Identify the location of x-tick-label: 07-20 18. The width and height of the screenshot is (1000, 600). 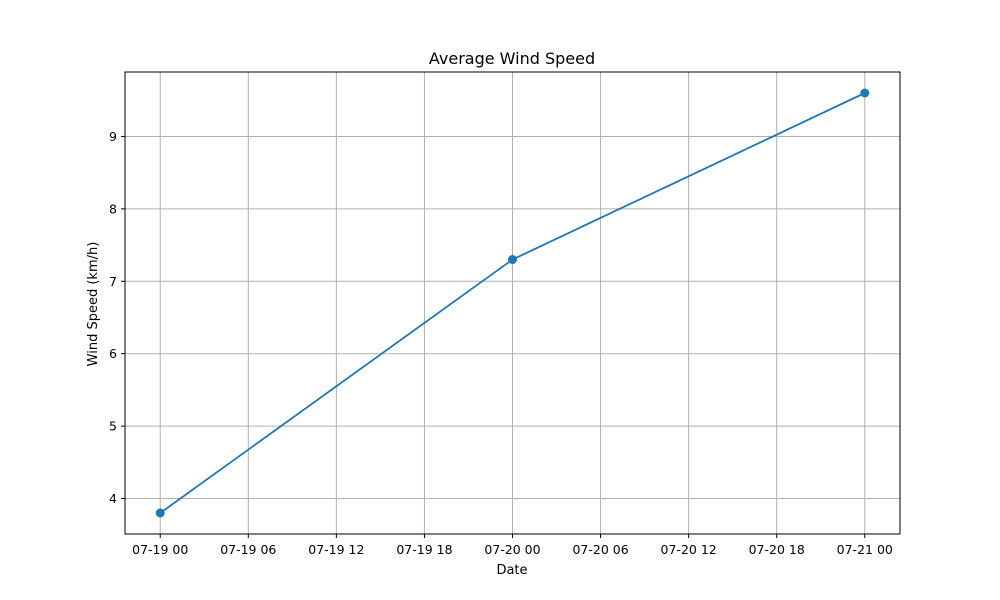
(777, 549).